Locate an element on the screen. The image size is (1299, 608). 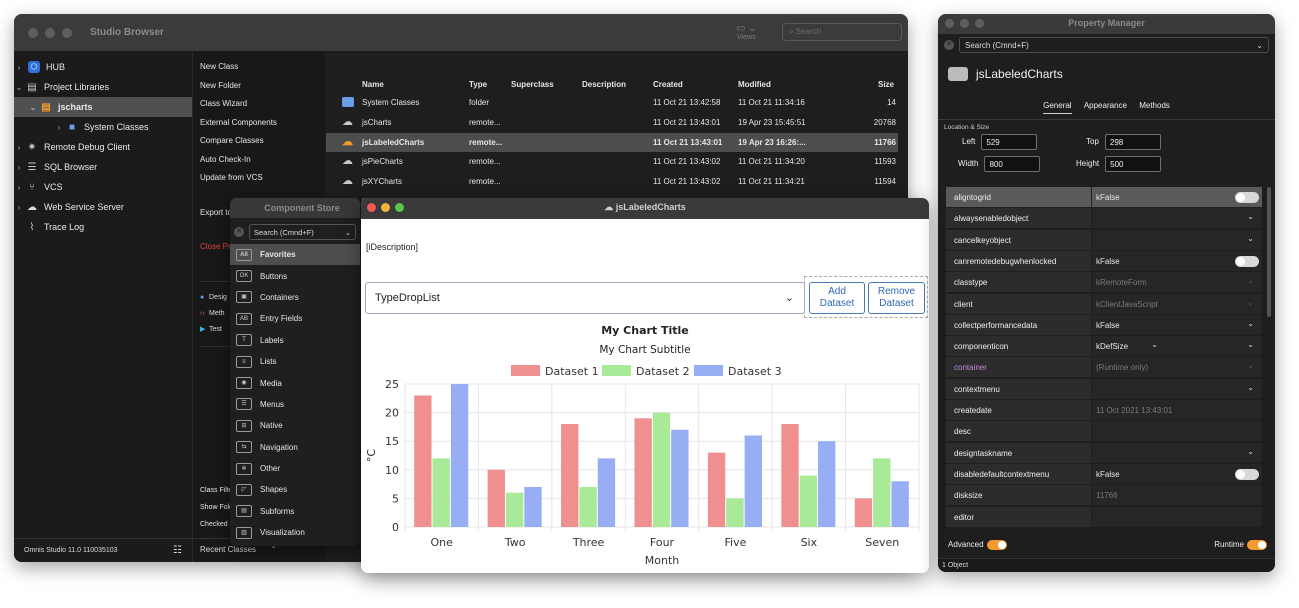
property-row-editor: editor is located at coordinates (1104, 516).